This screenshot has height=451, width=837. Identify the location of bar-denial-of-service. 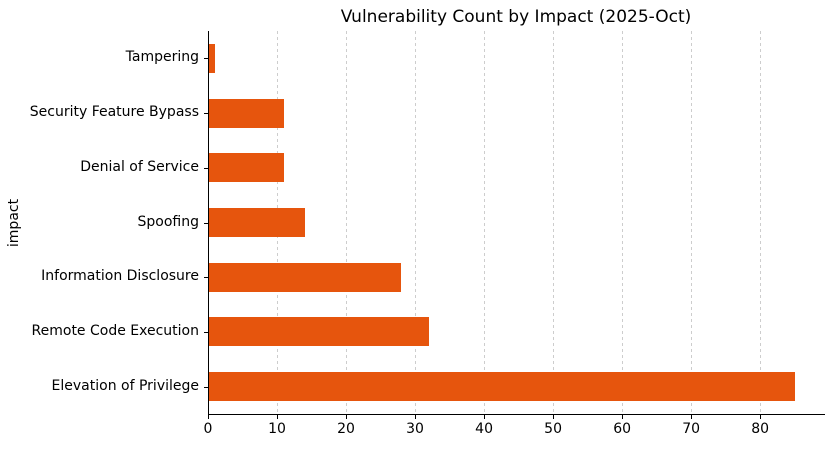
(246, 168).